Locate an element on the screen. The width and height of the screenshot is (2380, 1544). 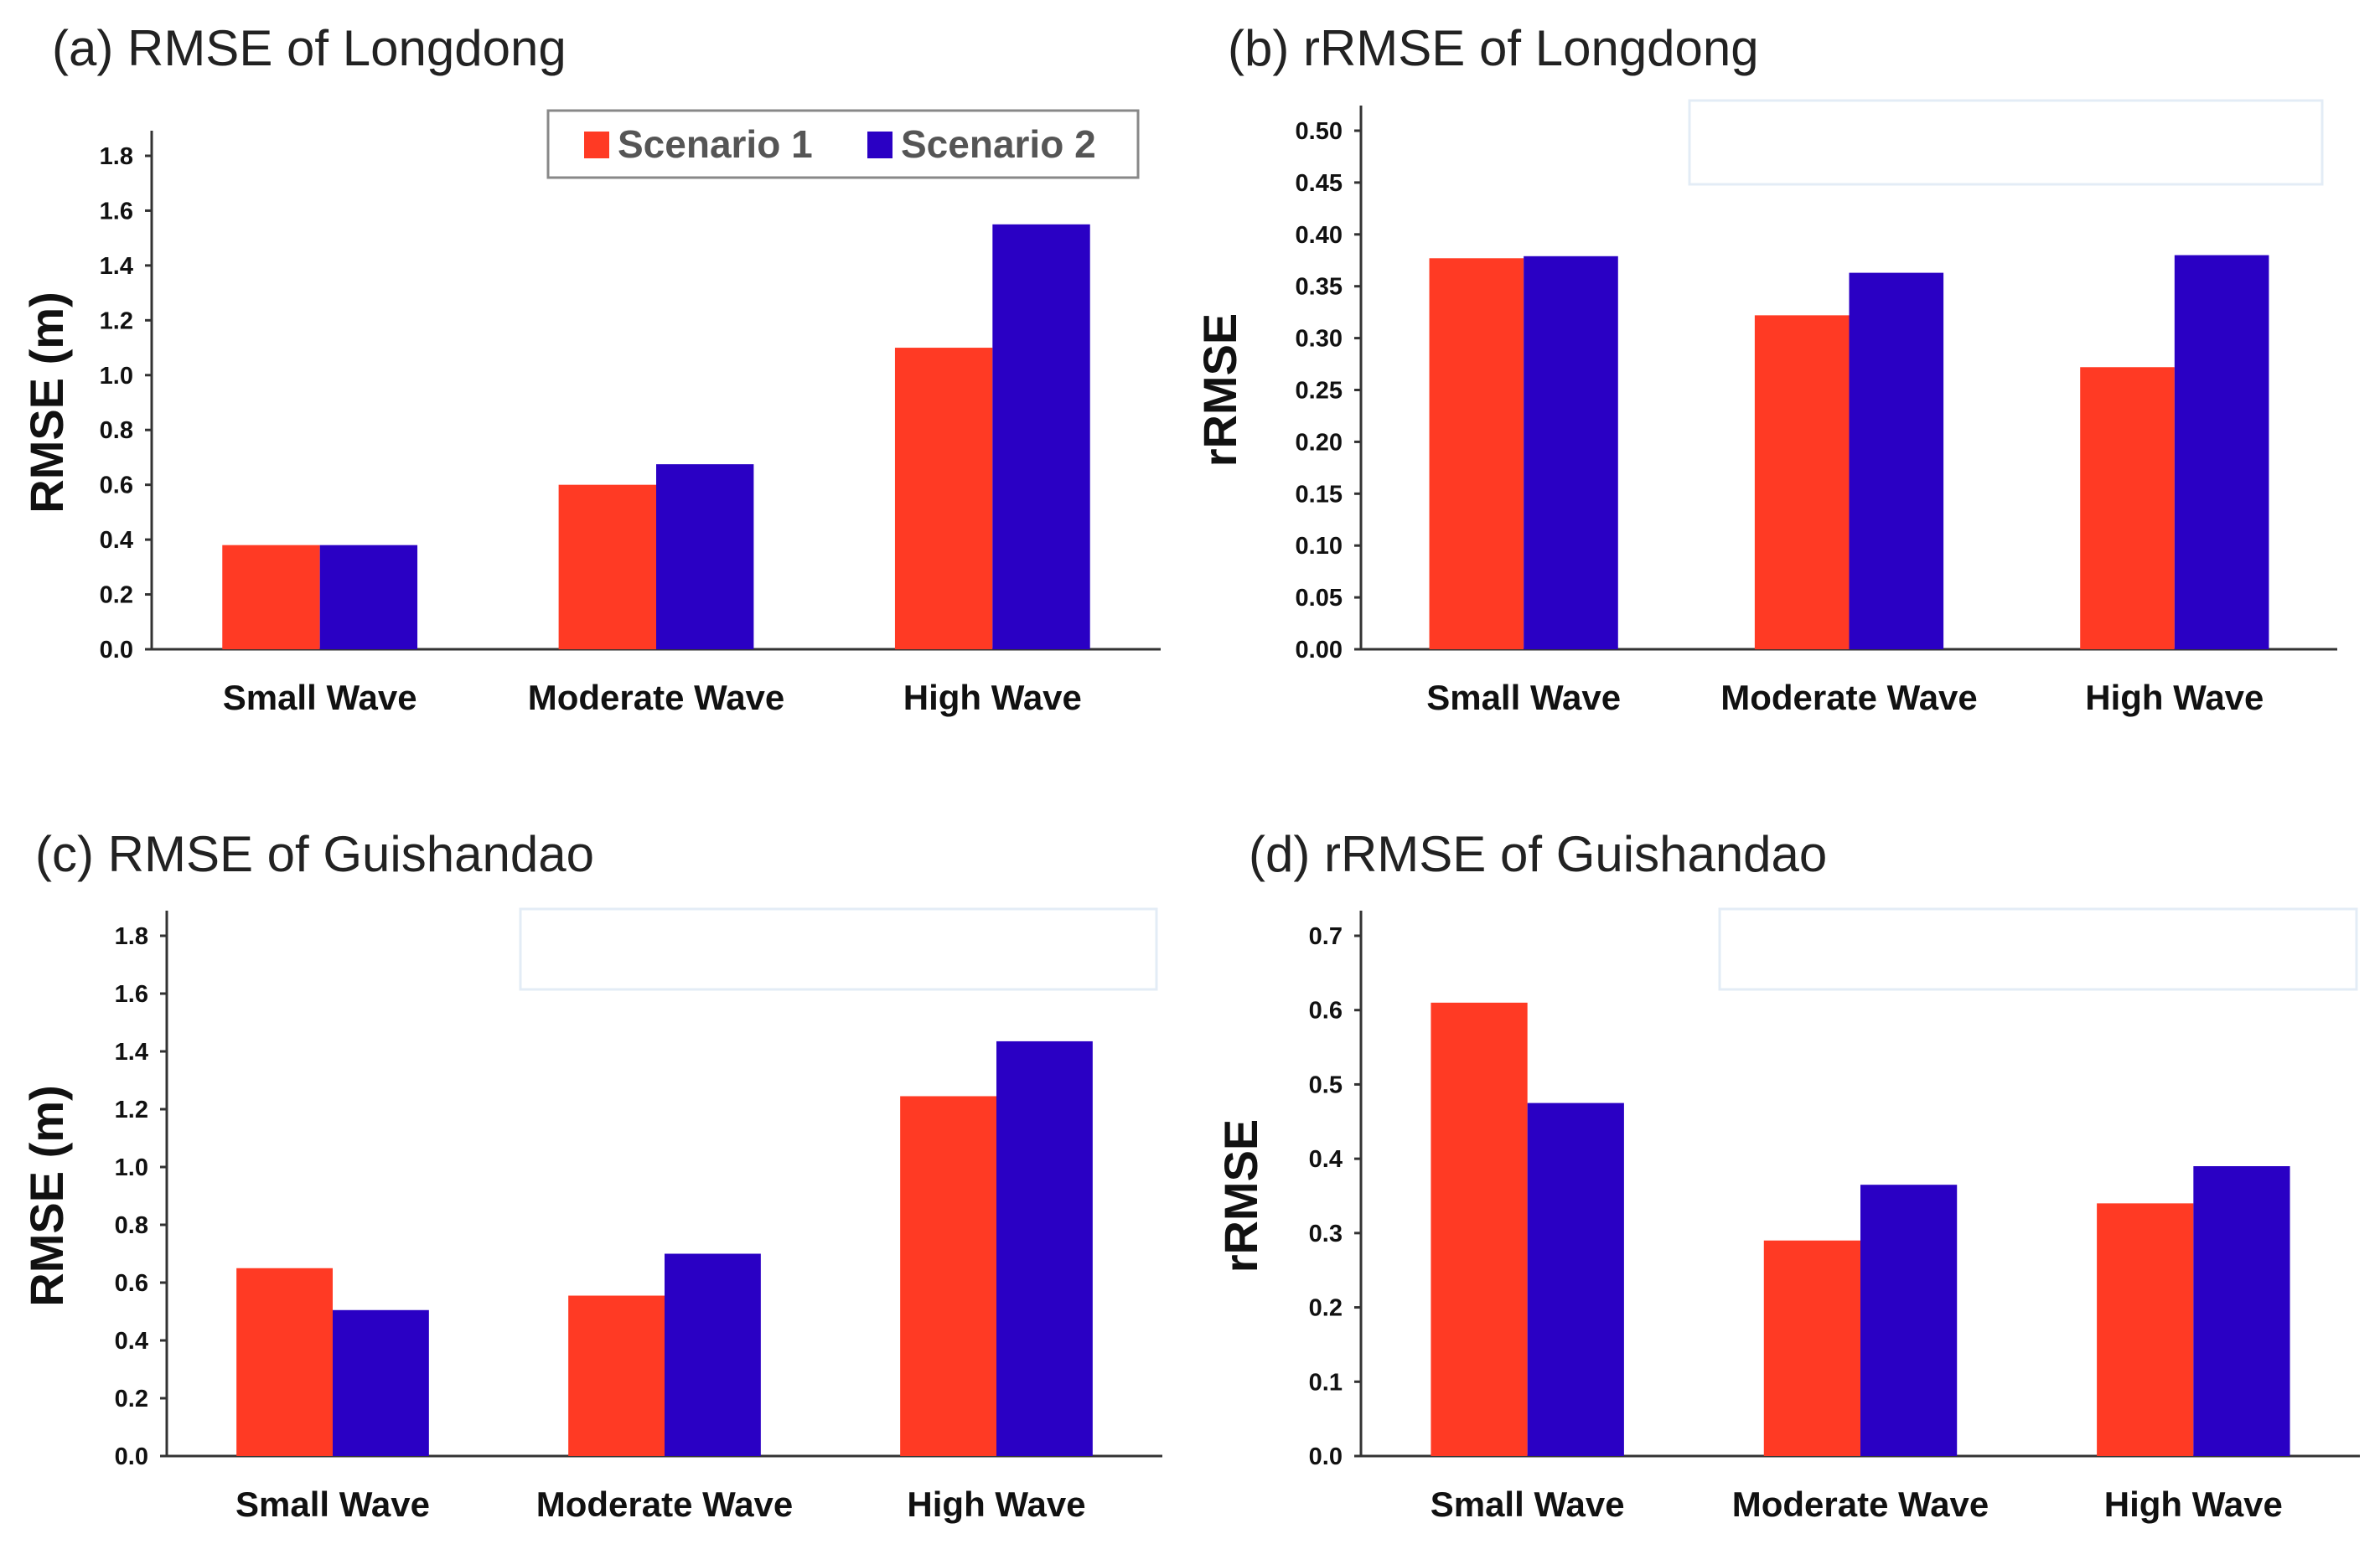
y-tick-label: 0.3 is located at coordinates (1326, 1234).